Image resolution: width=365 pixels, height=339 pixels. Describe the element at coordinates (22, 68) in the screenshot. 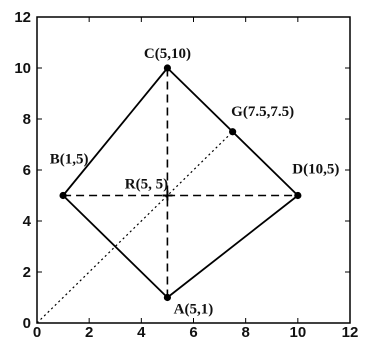

I see `y-tick-label: 10` at that location.